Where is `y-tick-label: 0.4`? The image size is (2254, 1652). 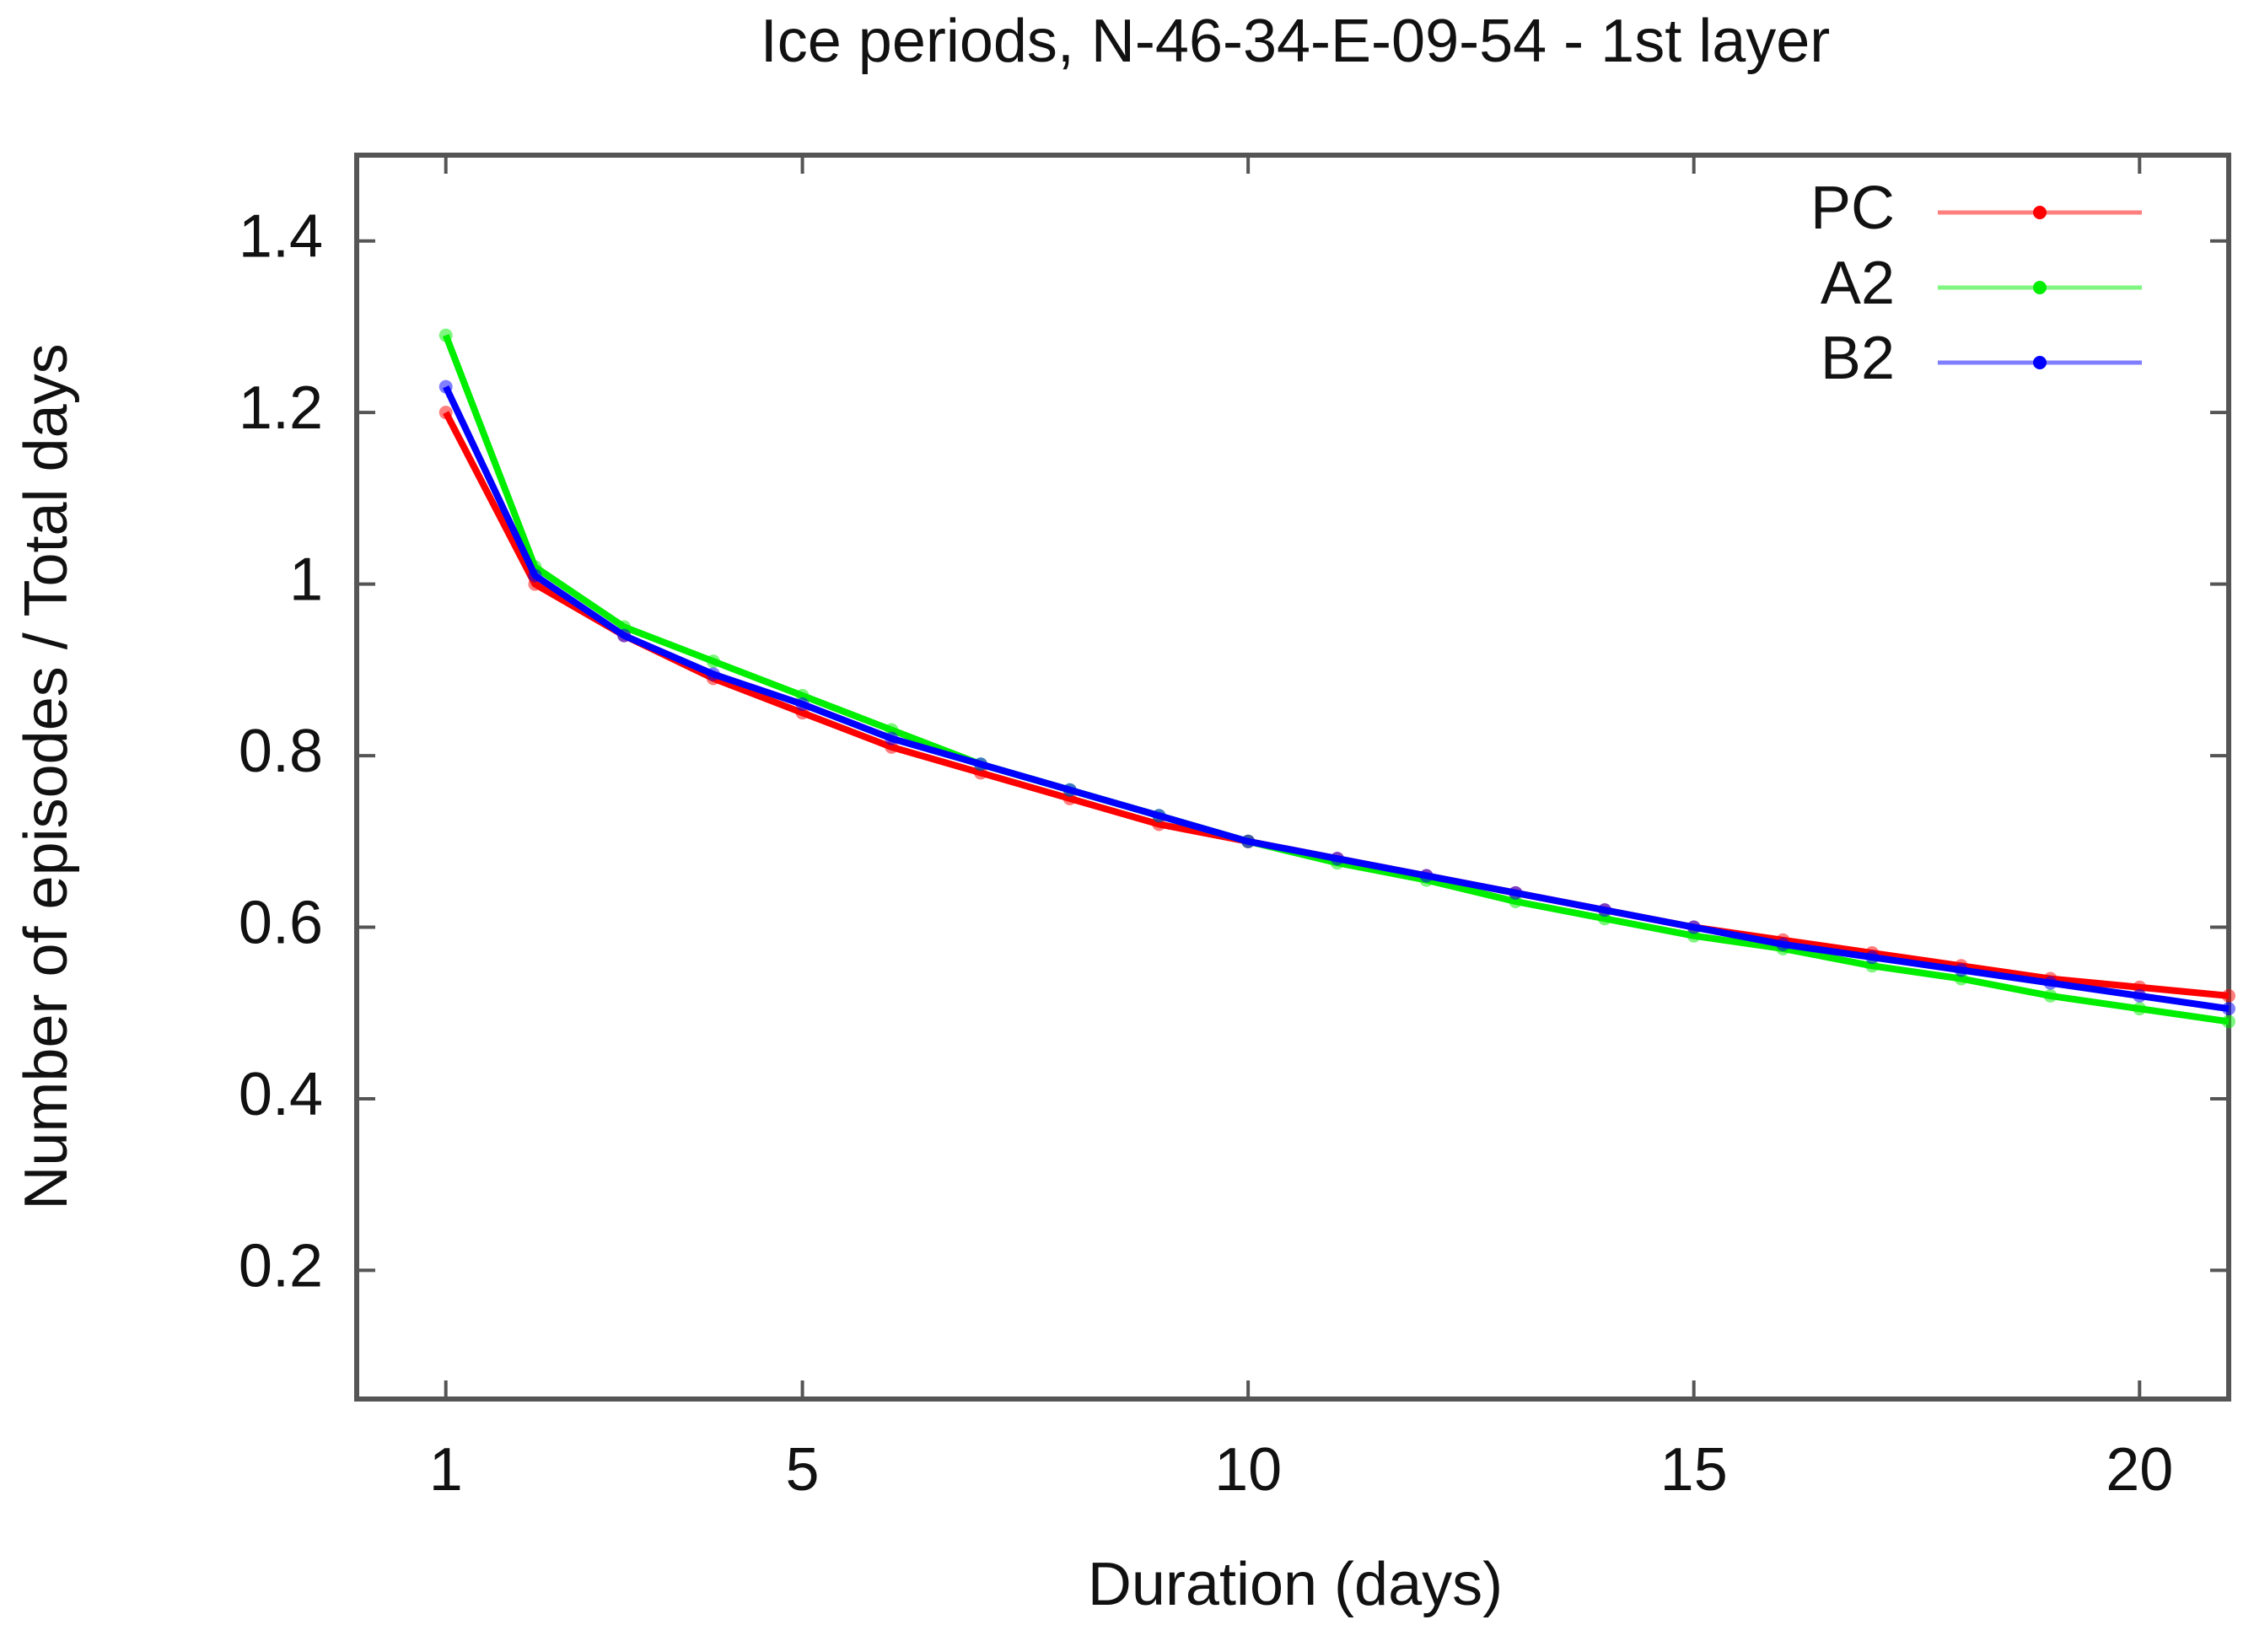
y-tick-label: 0.4 is located at coordinates (281, 1094).